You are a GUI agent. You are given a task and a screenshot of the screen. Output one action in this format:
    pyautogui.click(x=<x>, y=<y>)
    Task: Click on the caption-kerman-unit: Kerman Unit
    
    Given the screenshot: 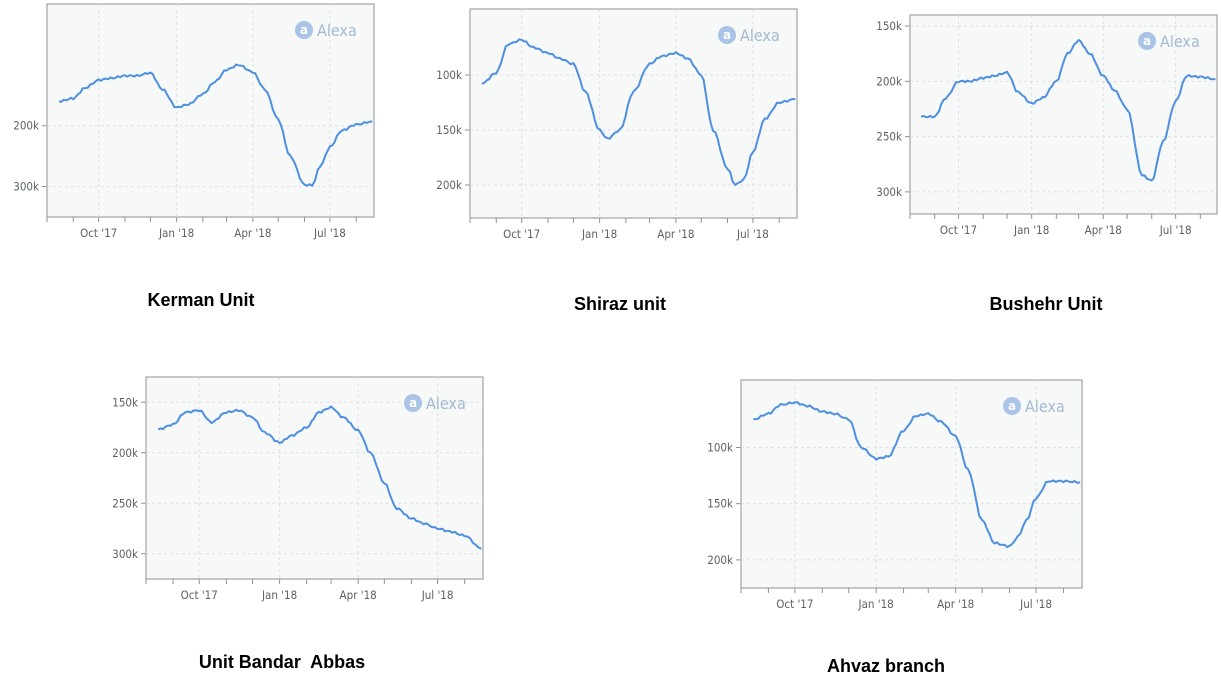 What is the action you would take?
    pyautogui.click(x=201, y=300)
    